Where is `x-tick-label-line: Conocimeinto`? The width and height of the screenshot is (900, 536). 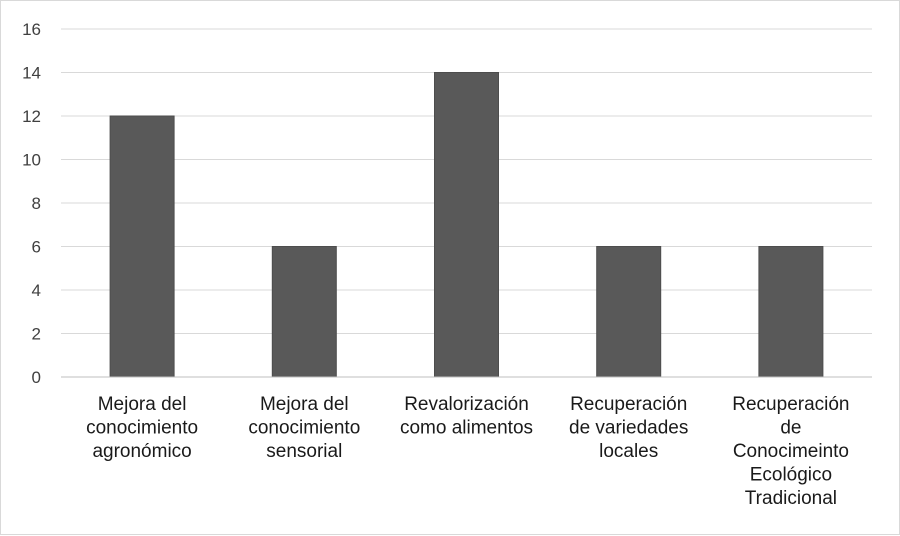 x-tick-label-line: Conocimeinto is located at coordinates (791, 451).